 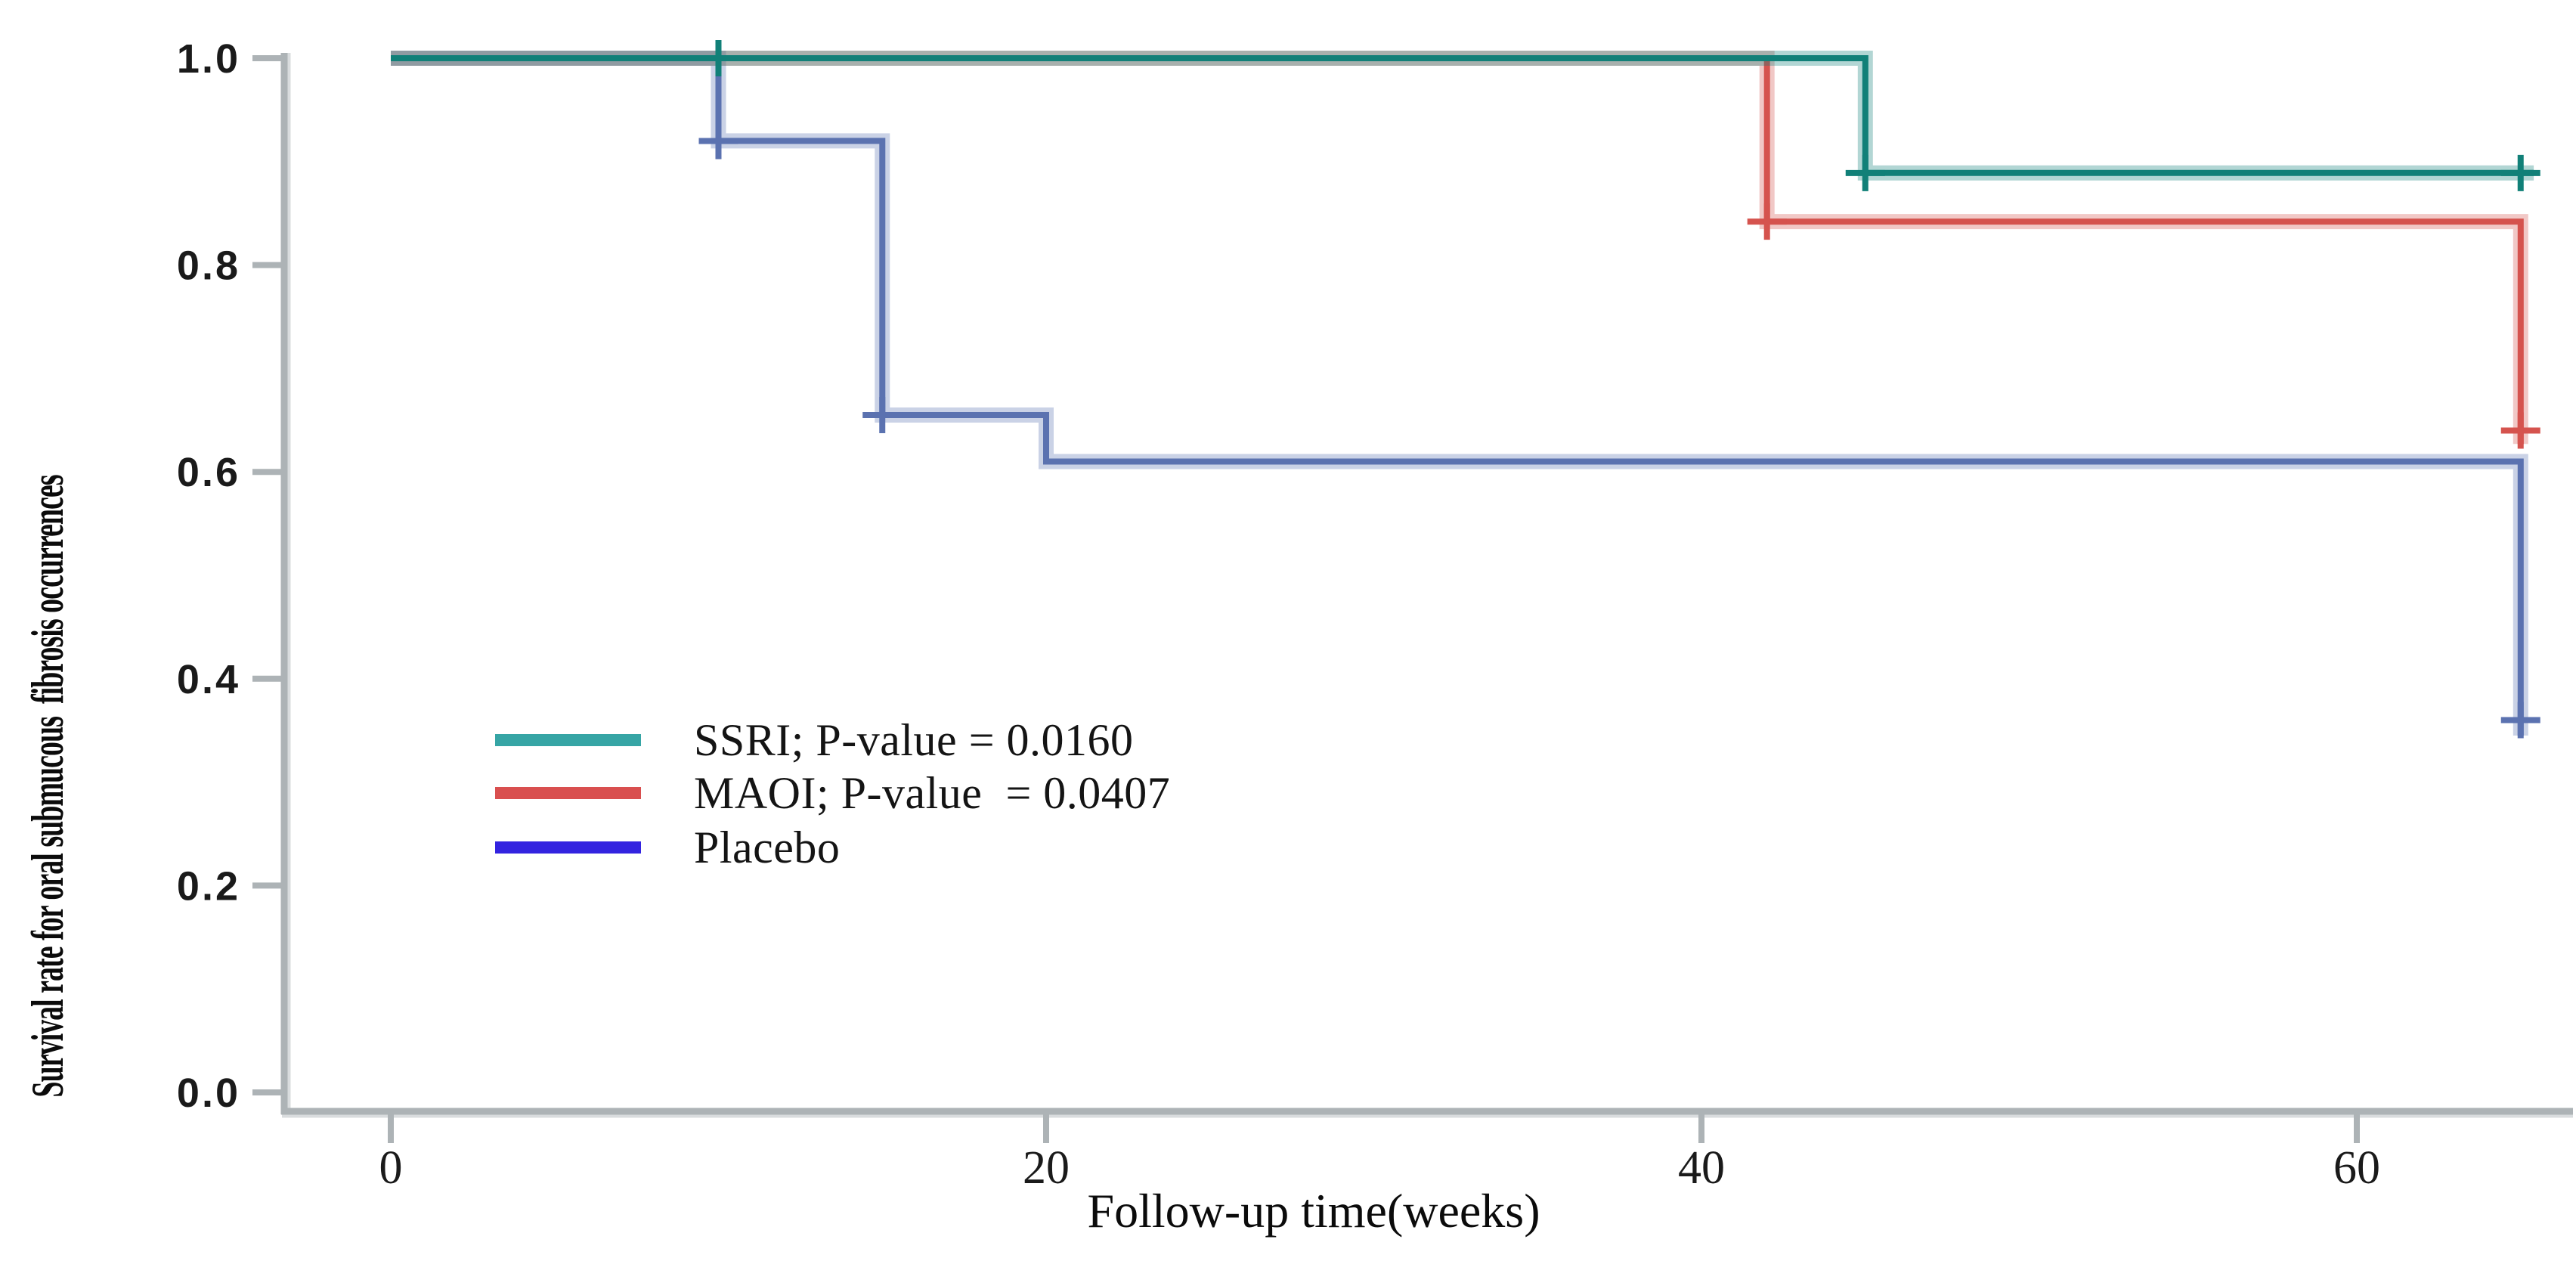 What do you see at coordinates (208, 886) in the screenshot?
I see `y-tick-label: 0.2` at bounding box center [208, 886].